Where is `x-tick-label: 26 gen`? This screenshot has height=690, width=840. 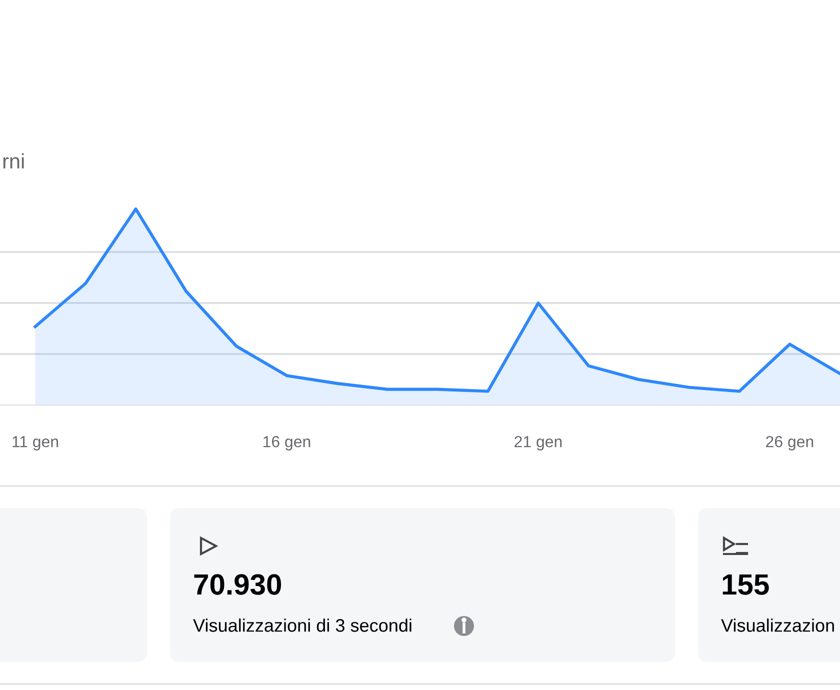 x-tick-label: 26 gen is located at coordinates (790, 443).